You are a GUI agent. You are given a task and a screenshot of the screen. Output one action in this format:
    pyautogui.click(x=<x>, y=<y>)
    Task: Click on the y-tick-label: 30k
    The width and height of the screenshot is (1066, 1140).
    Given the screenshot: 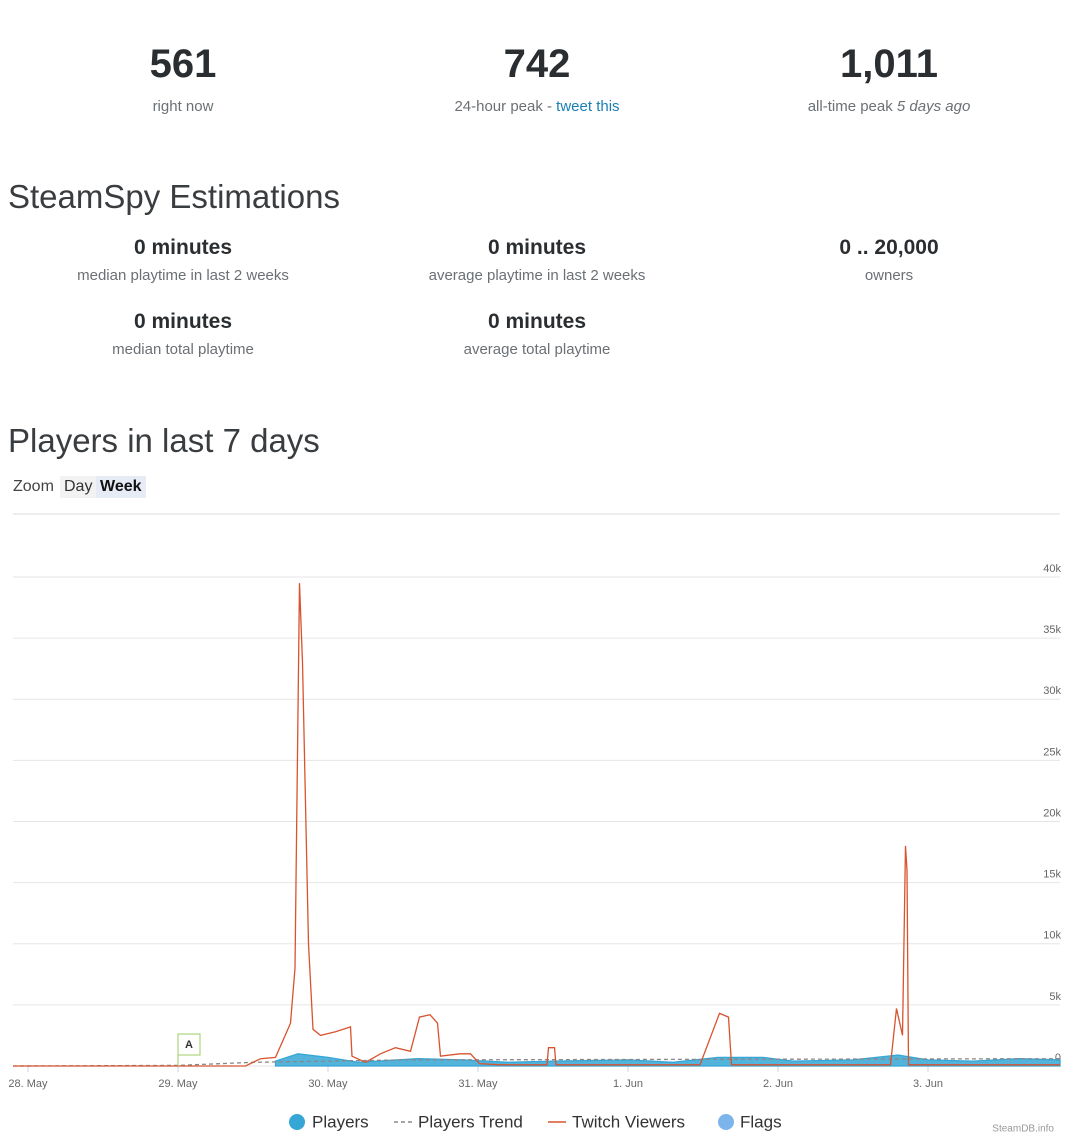 What is the action you would take?
    pyautogui.click(x=1052, y=691)
    